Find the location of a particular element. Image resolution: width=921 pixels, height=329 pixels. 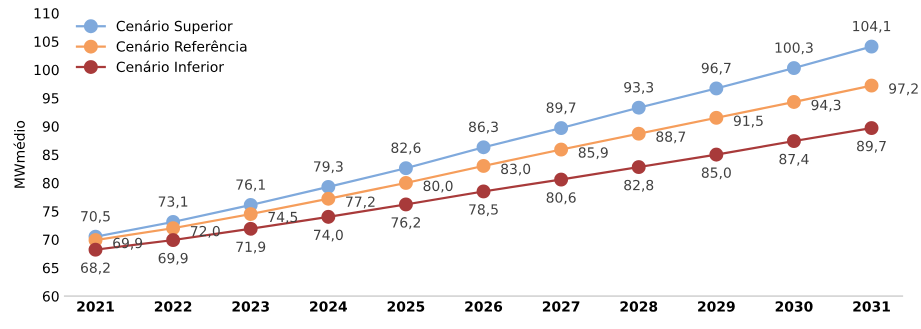

data-label: 85,0 is located at coordinates (716, 173).